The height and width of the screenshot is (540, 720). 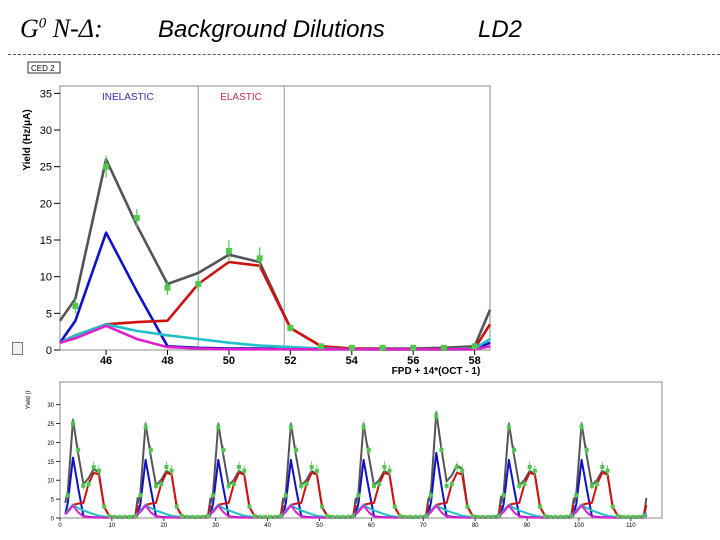 I want to click on y-tick-label: 5, so click(x=49, y=314).